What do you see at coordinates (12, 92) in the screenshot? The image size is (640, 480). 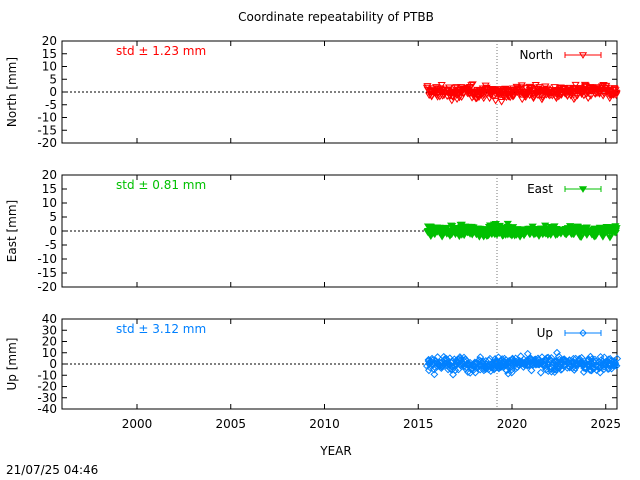 I see `y-axis-label: North [mm]` at bounding box center [12, 92].